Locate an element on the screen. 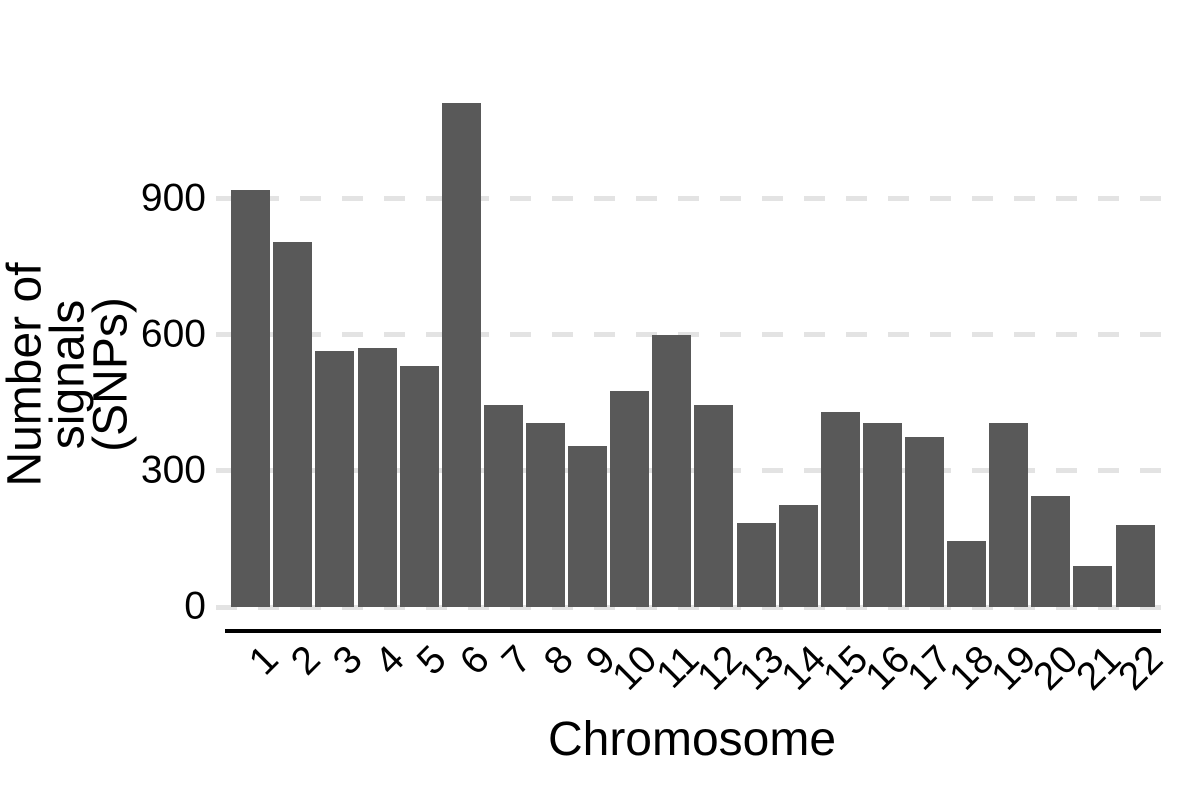  x-tick-label-22: 22 is located at coordinates (1140, 668).